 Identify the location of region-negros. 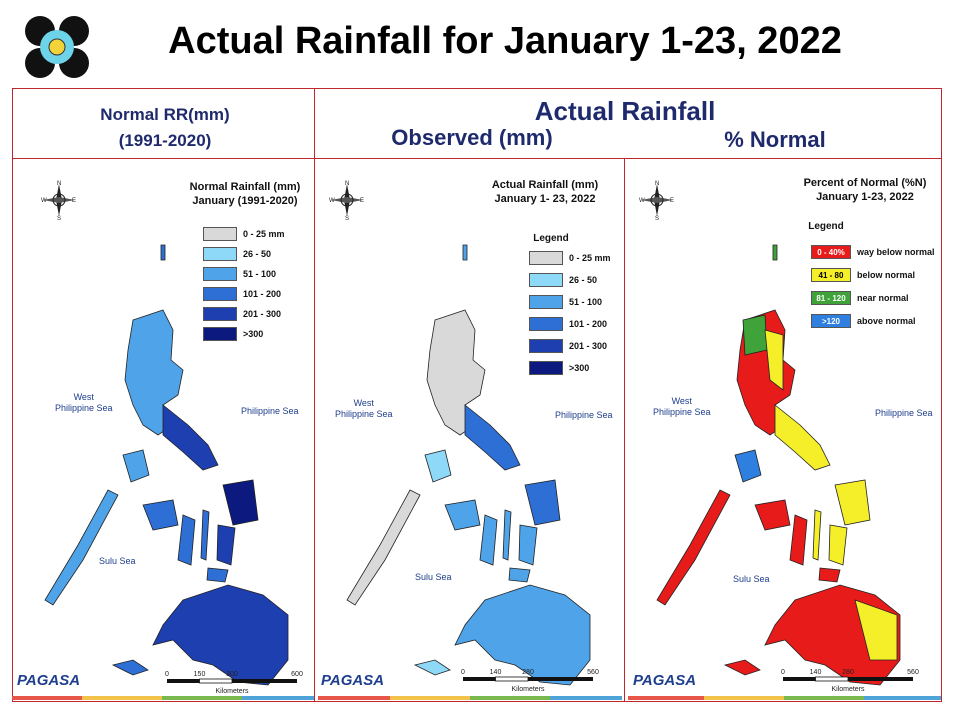
(186, 540).